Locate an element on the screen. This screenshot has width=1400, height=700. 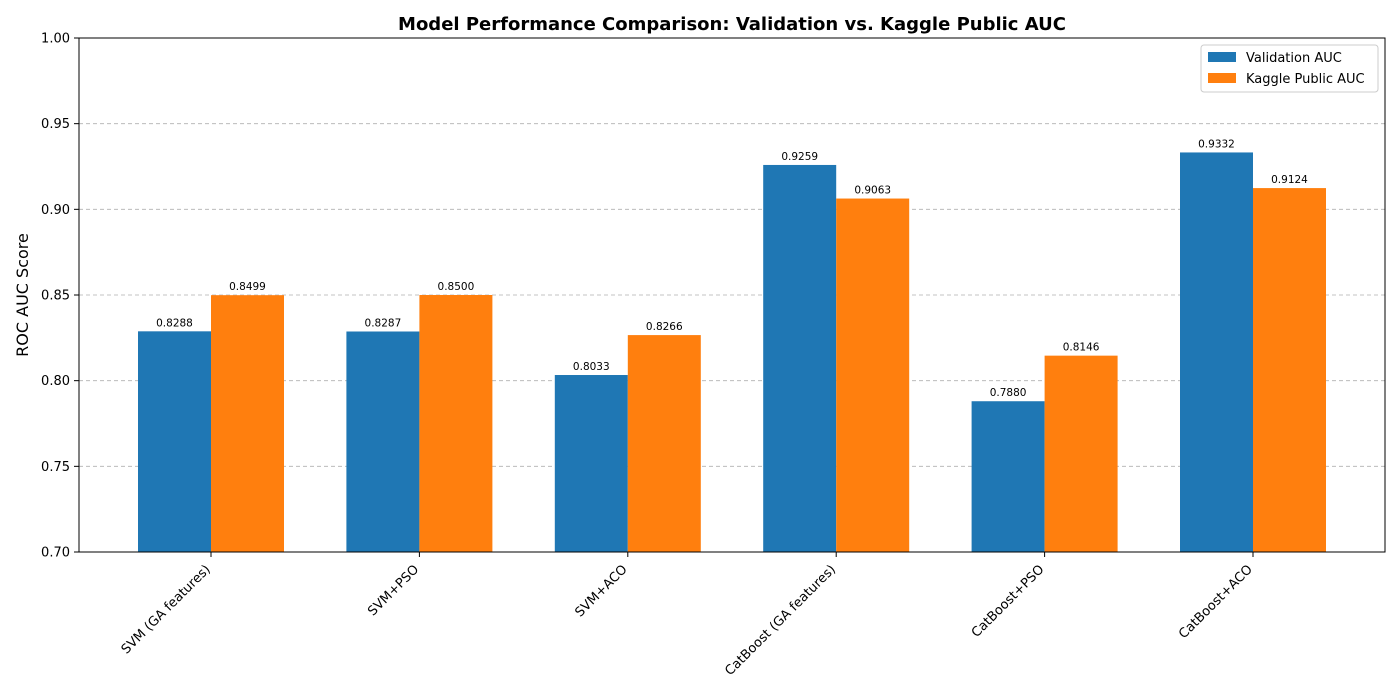
bar-value-label: 0.8266 is located at coordinates (664, 327).